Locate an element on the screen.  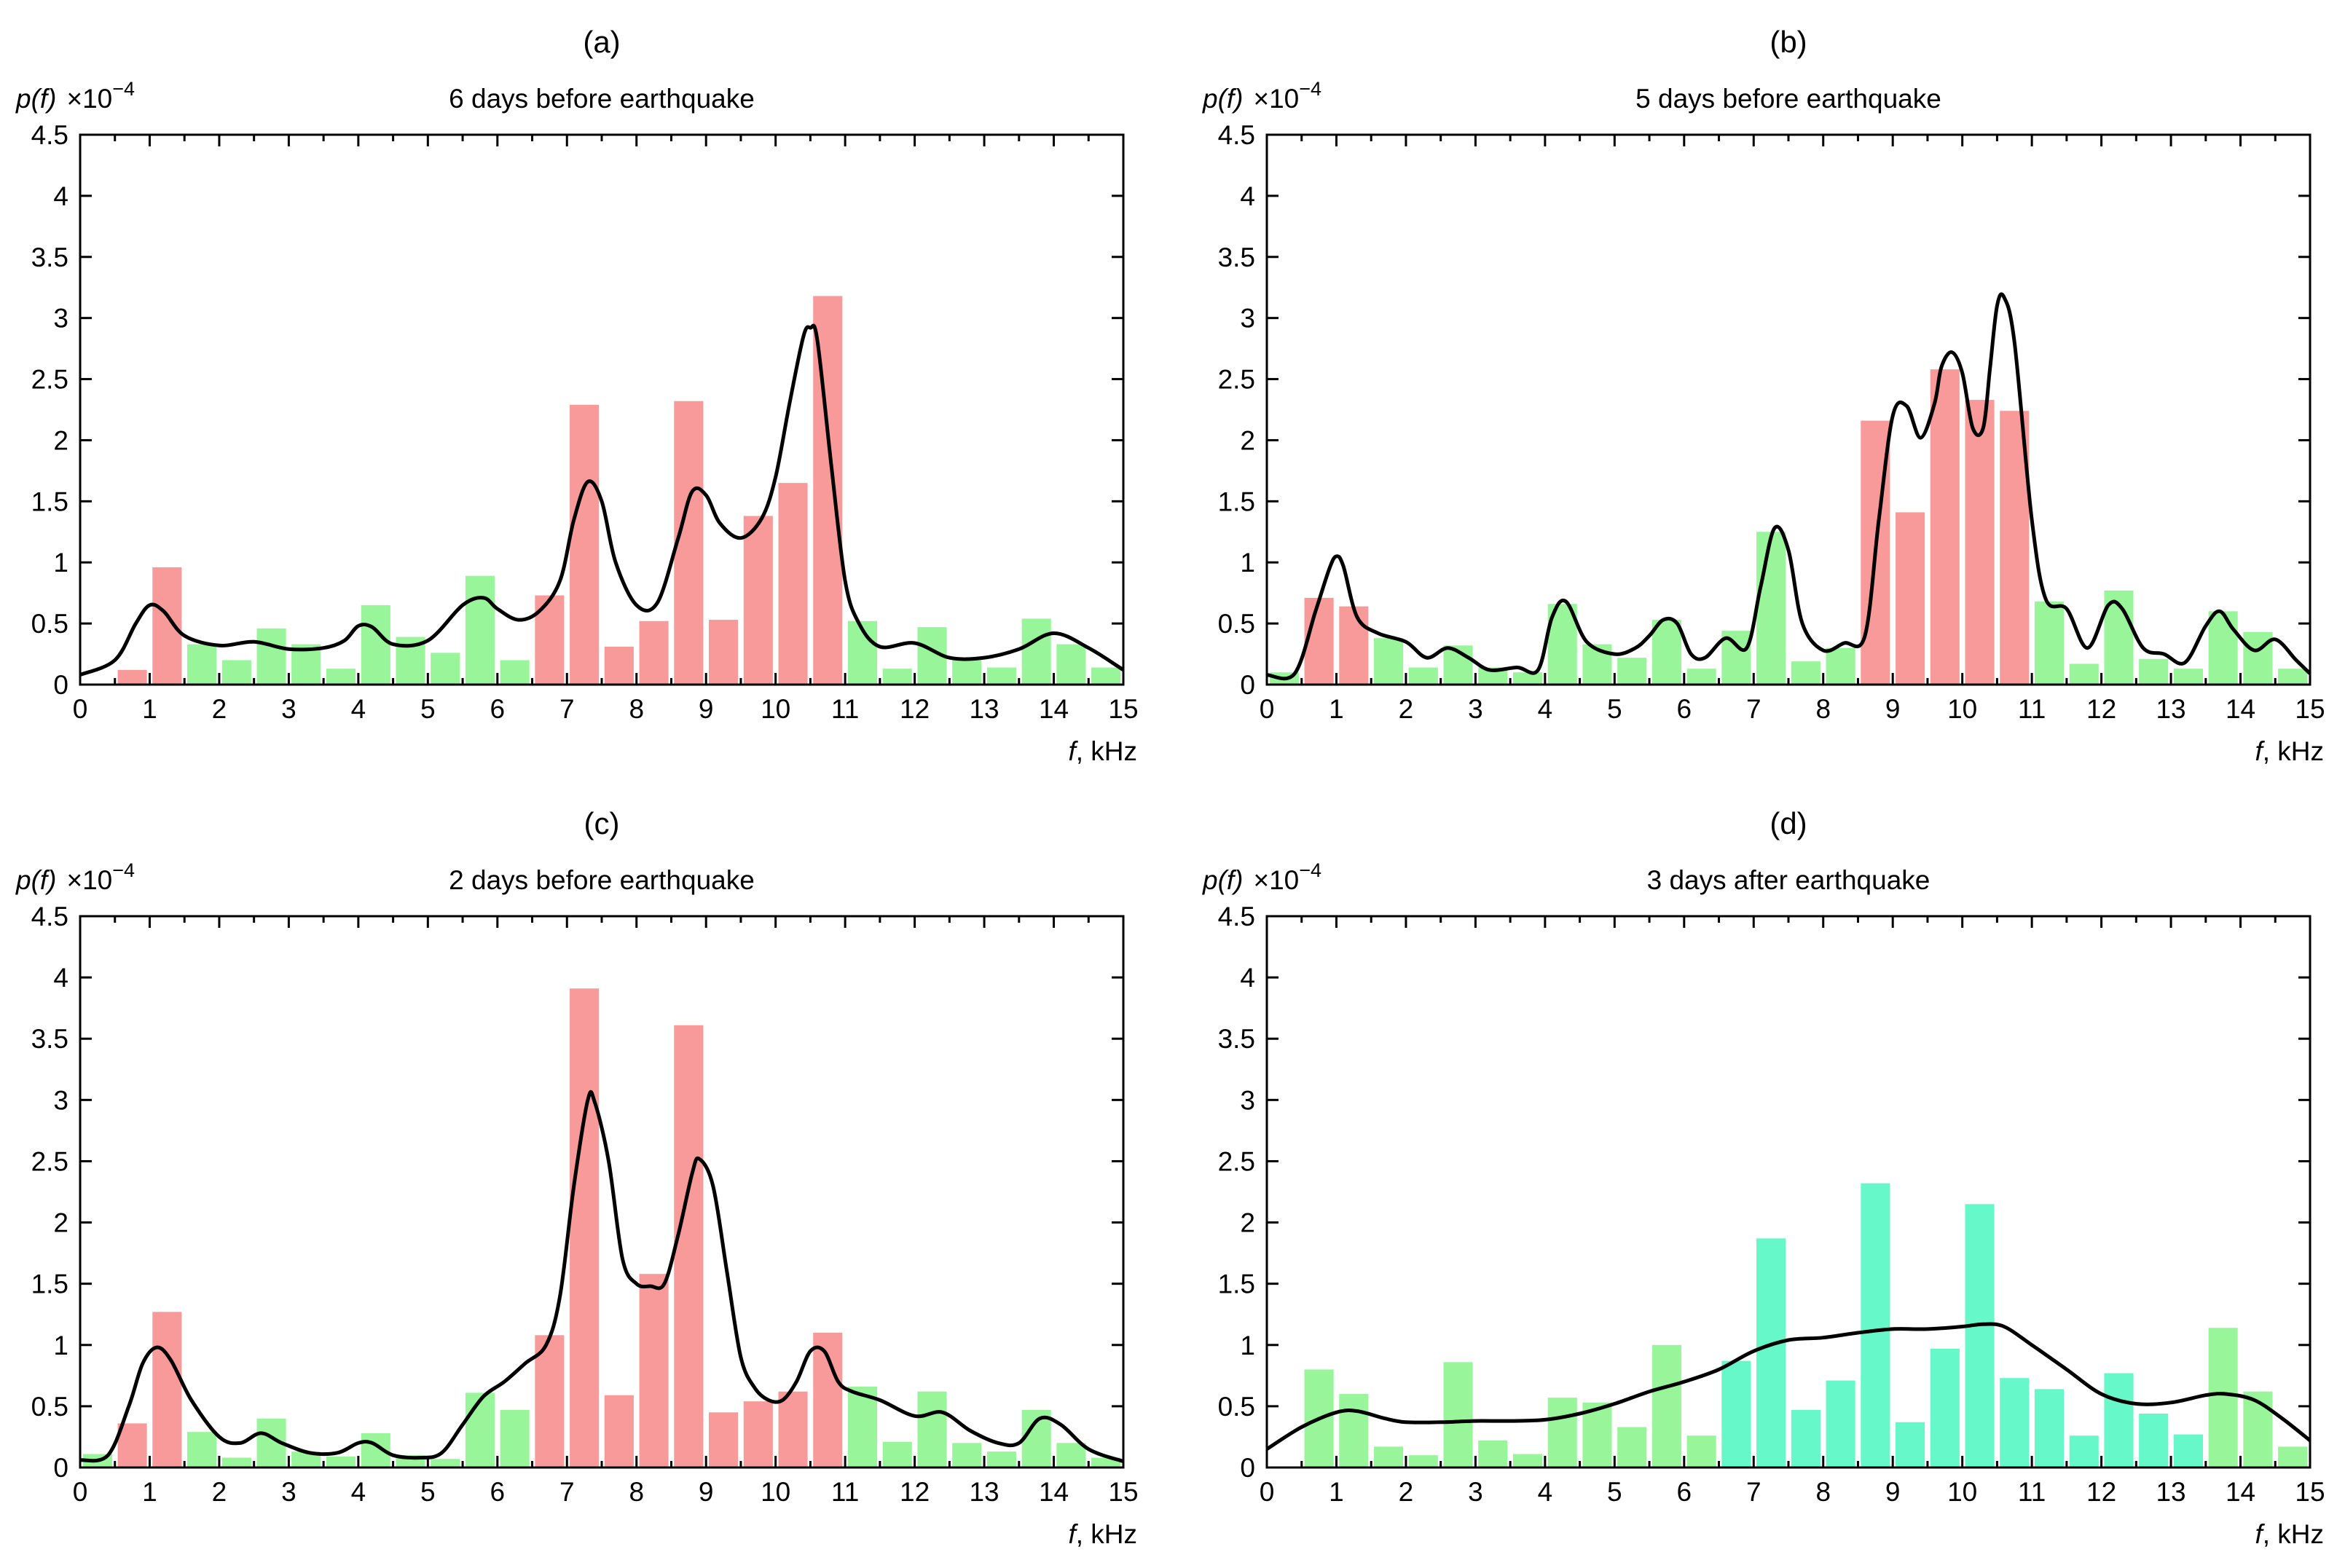
x-axis-label: f, kHz is located at coordinates (1102, 751).